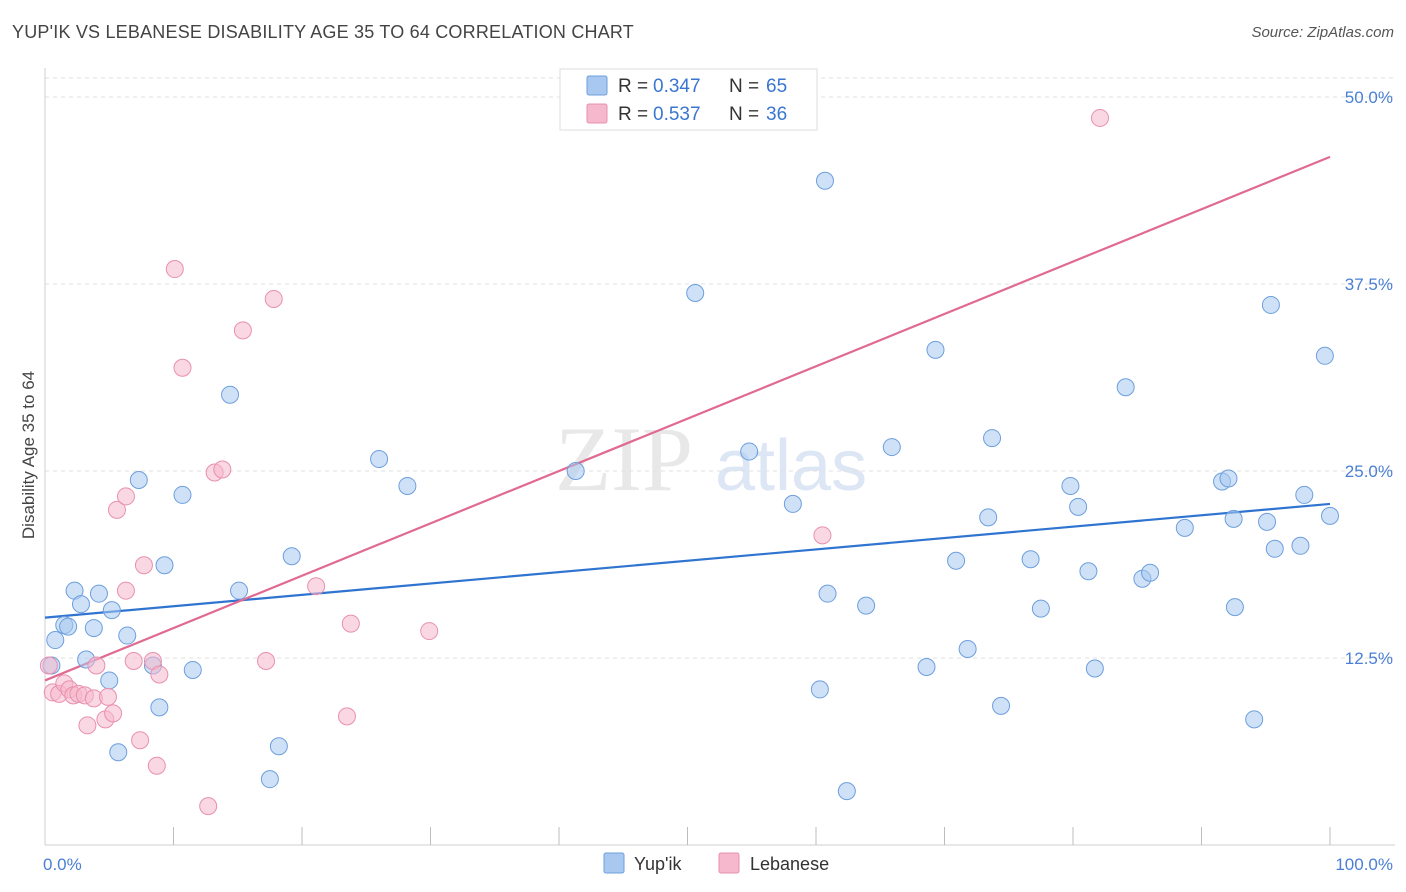 The image size is (1406, 892). Describe the element at coordinates (1369, 471) in the screenshot. I see `y-tick-label: 25.0%` at that location.